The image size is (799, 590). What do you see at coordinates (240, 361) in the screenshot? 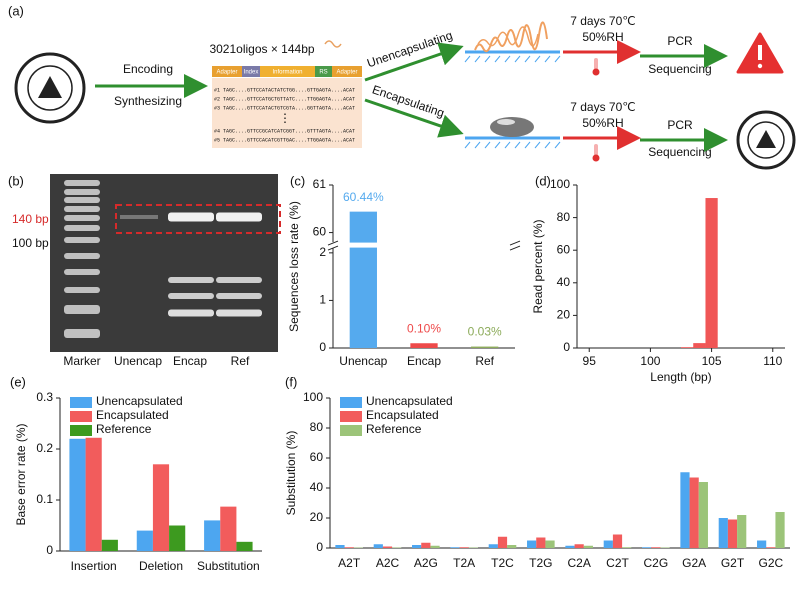
I see `lane-label: Ref` at bounding box center [240, 361].